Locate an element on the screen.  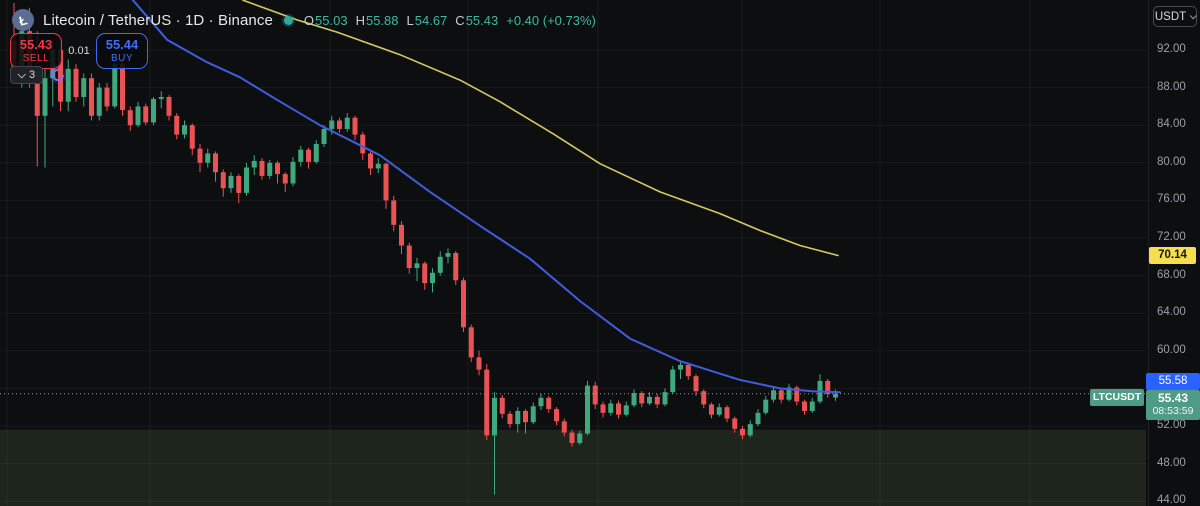
last-price-value: 55.43 is located at coordinates (1173, 398).